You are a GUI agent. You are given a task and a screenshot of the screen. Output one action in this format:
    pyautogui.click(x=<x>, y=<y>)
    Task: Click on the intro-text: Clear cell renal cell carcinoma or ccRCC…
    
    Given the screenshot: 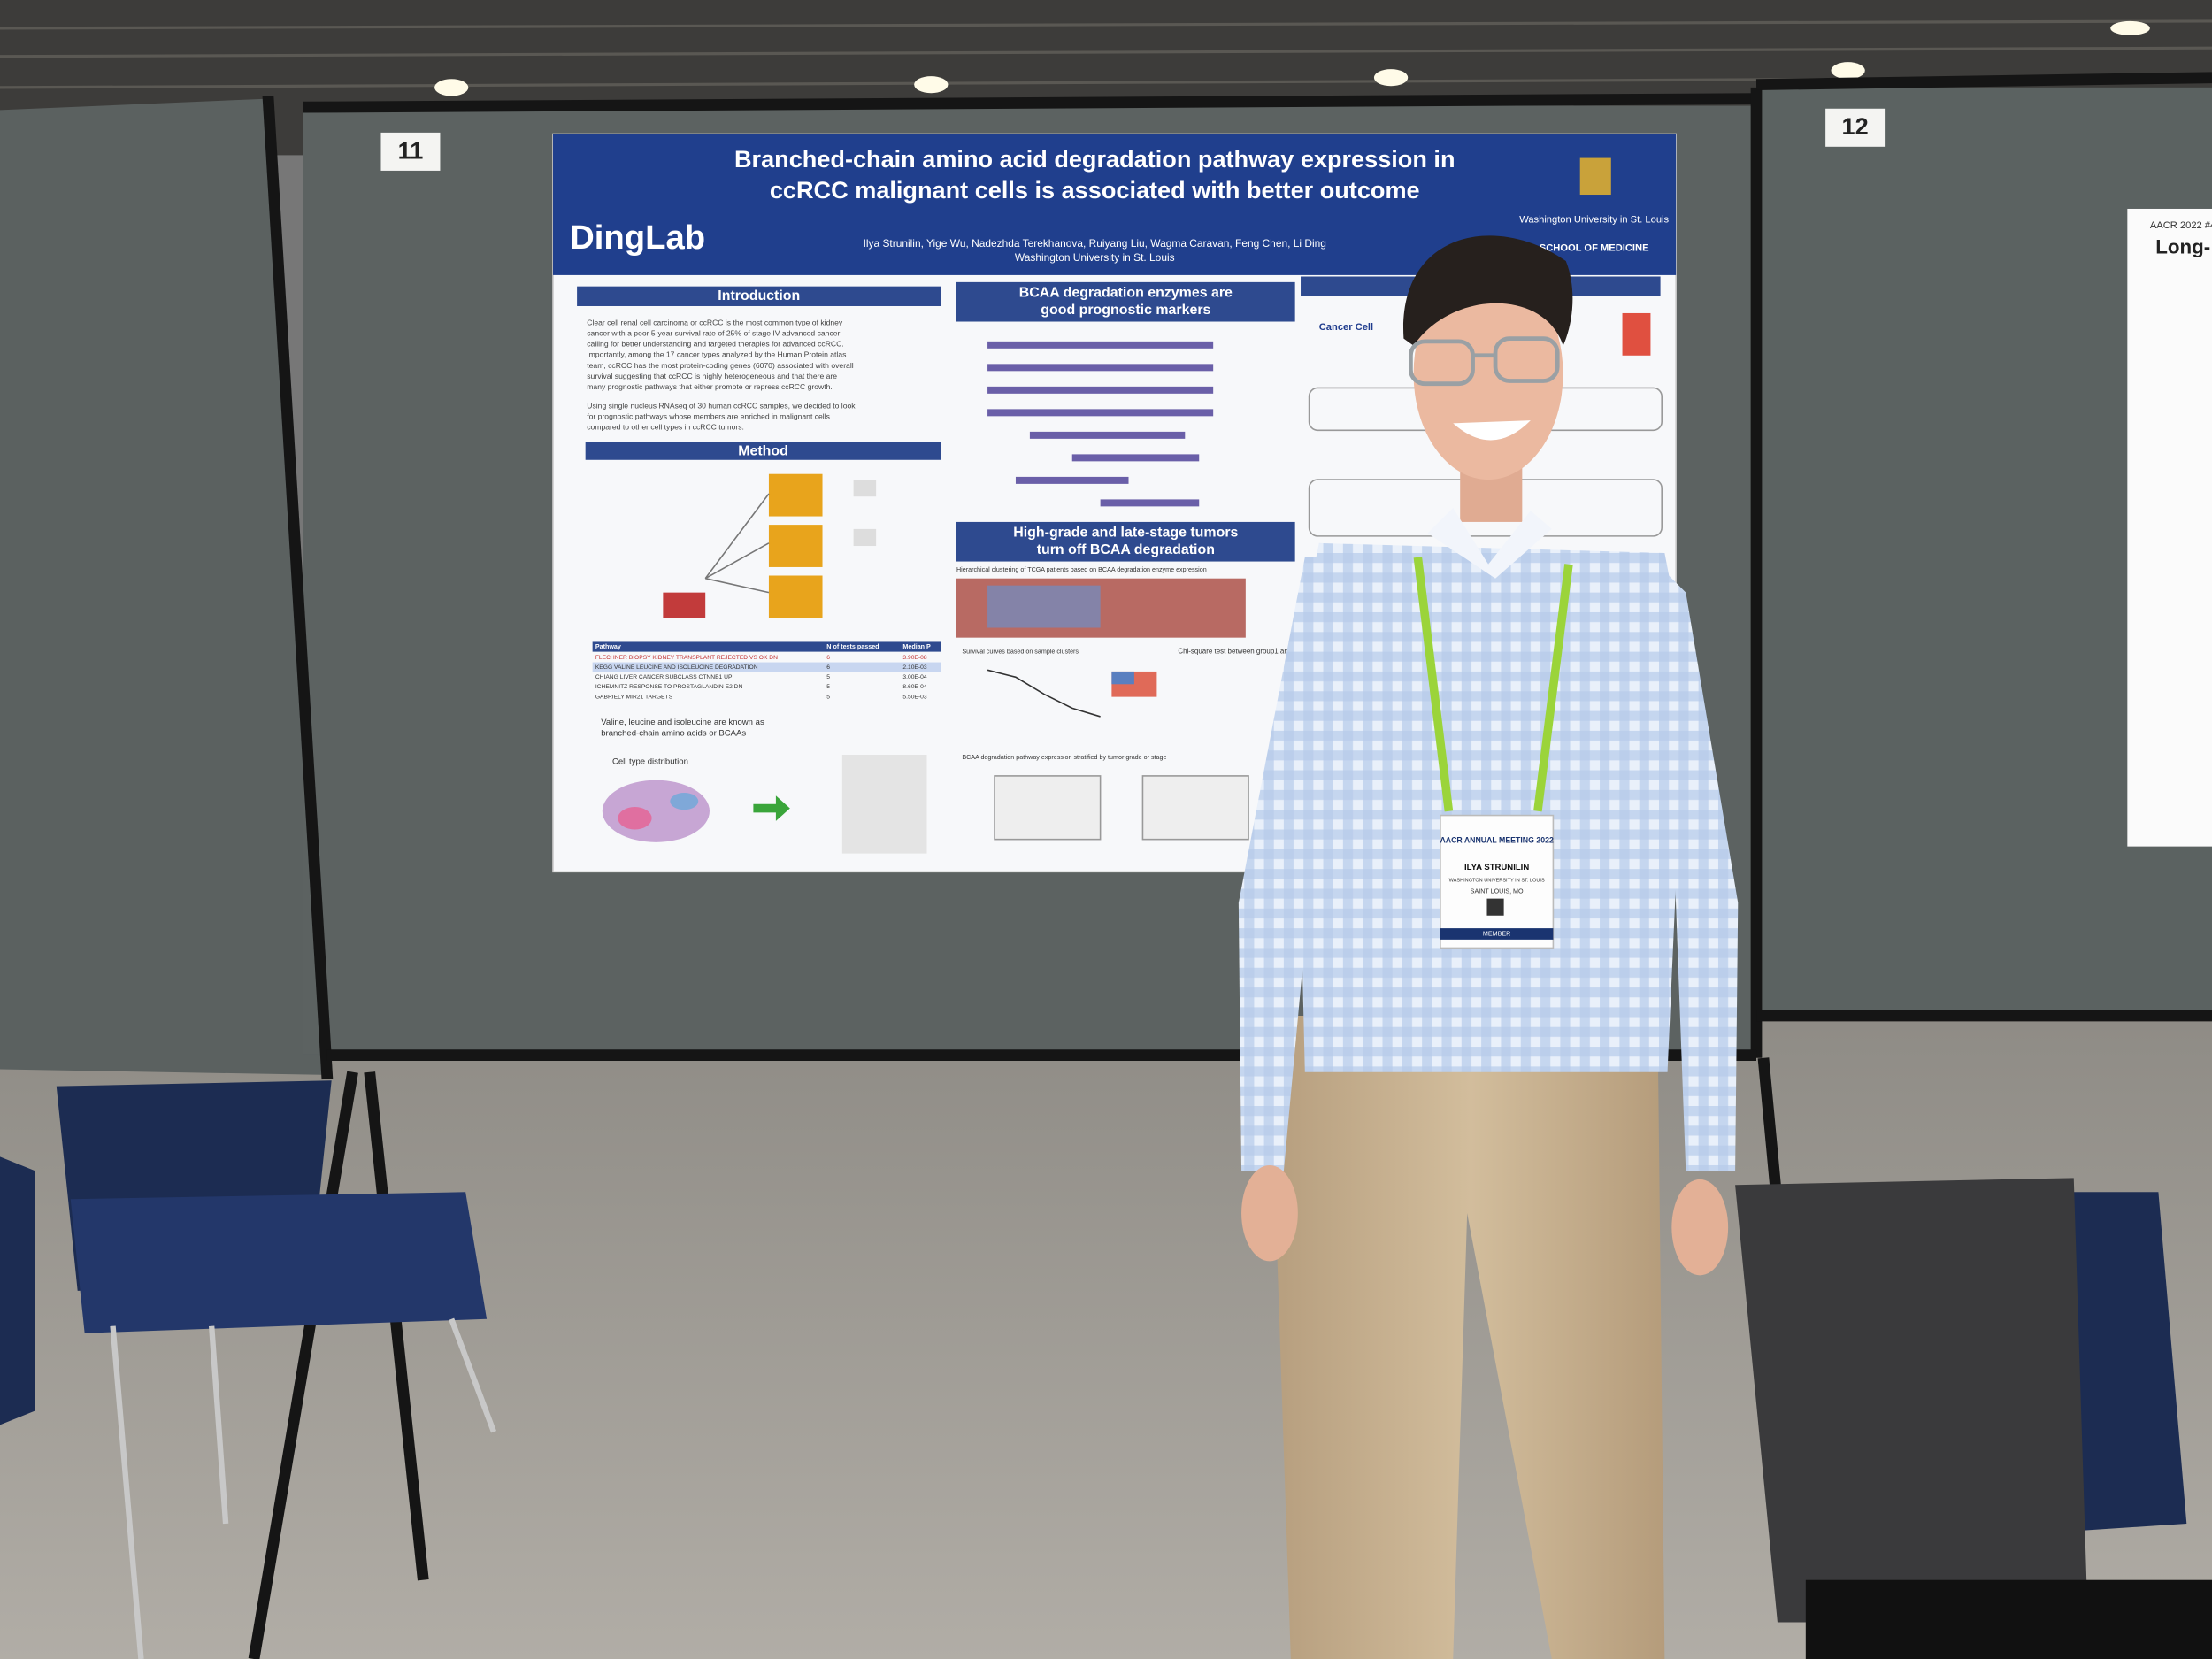 What is the action you would take?
    pyautogui.click(x=722, y=375)
    